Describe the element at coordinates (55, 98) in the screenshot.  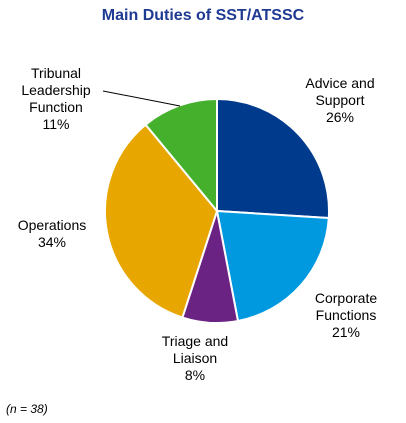
I see `label-tribunal-leadership: Tribunal Leadership Function 11%` at that location.